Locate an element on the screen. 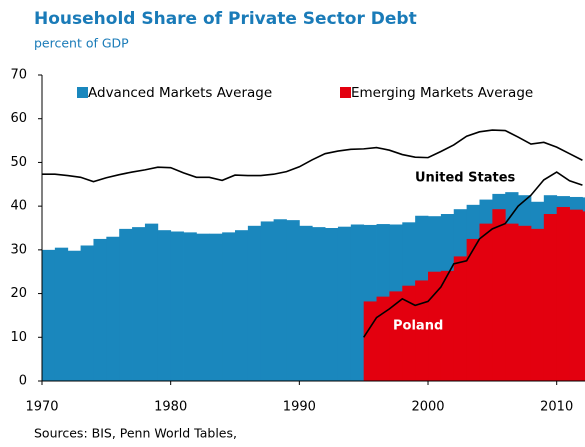 The height and width of the screenshot is (447, 585). chart-subtitle: percent of GDP is located at coordinates (81, 43).